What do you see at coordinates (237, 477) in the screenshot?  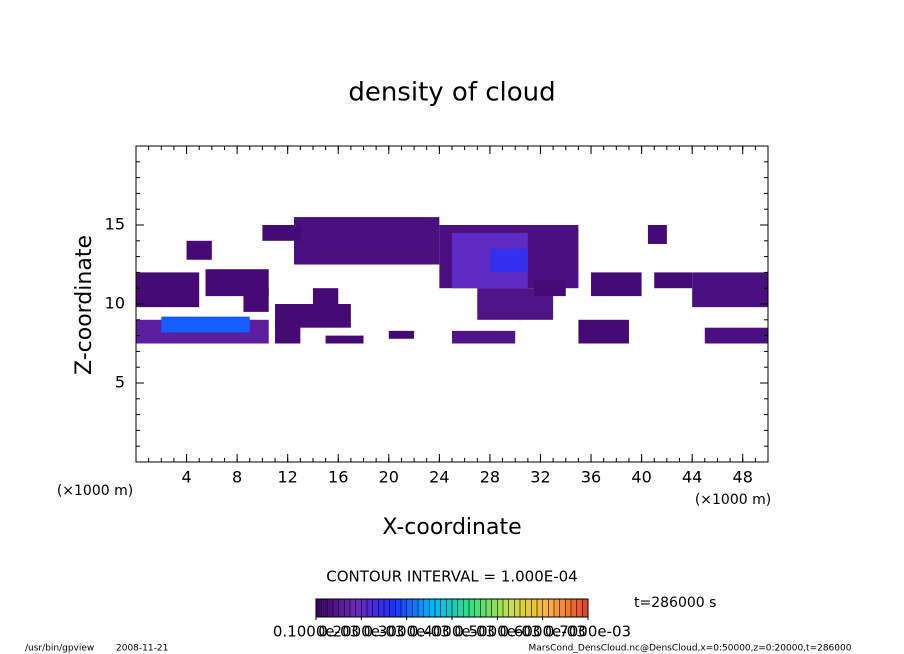 I see `x-tick-label: 8` at bounding box center [237, 477].